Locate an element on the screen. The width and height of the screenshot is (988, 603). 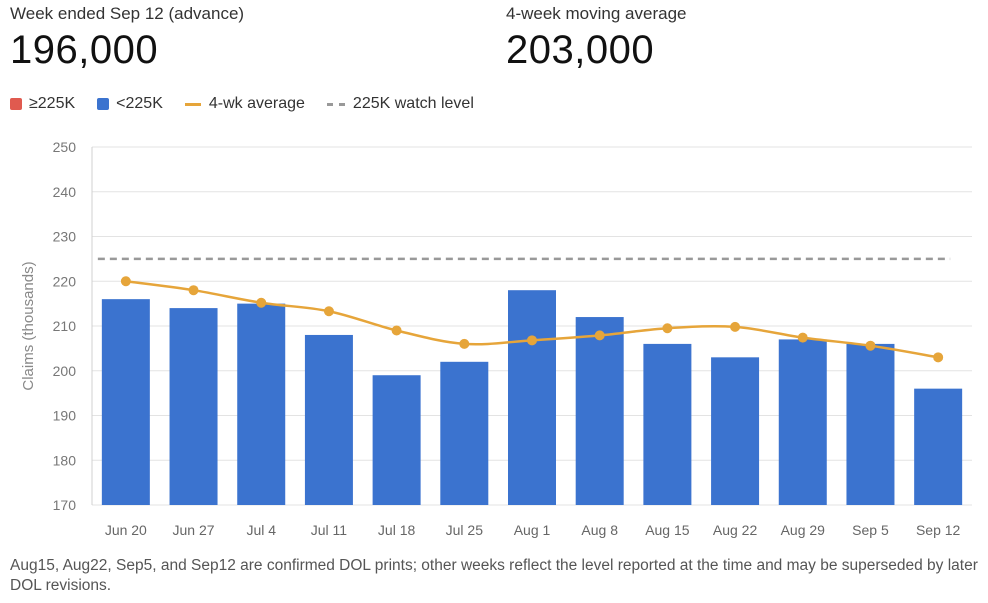
legend-label-average: 4-wk average is located at coordinates (256, 103).